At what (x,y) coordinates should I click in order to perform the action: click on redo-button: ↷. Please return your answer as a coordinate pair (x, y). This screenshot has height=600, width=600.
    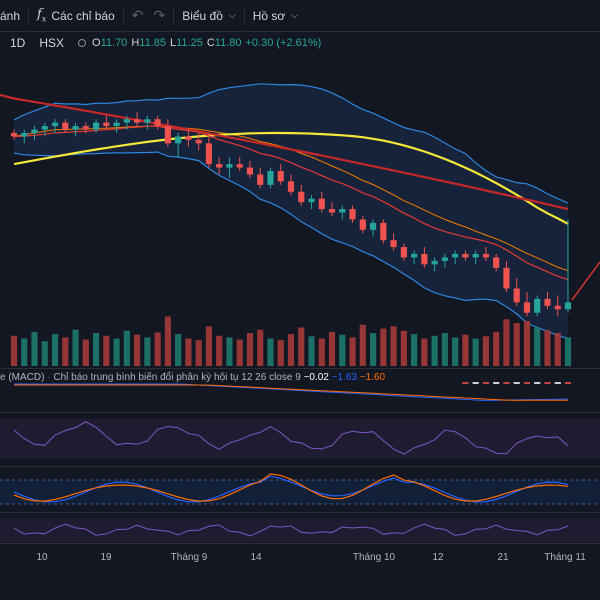
    Looking at the image, I should click on (162, 15).